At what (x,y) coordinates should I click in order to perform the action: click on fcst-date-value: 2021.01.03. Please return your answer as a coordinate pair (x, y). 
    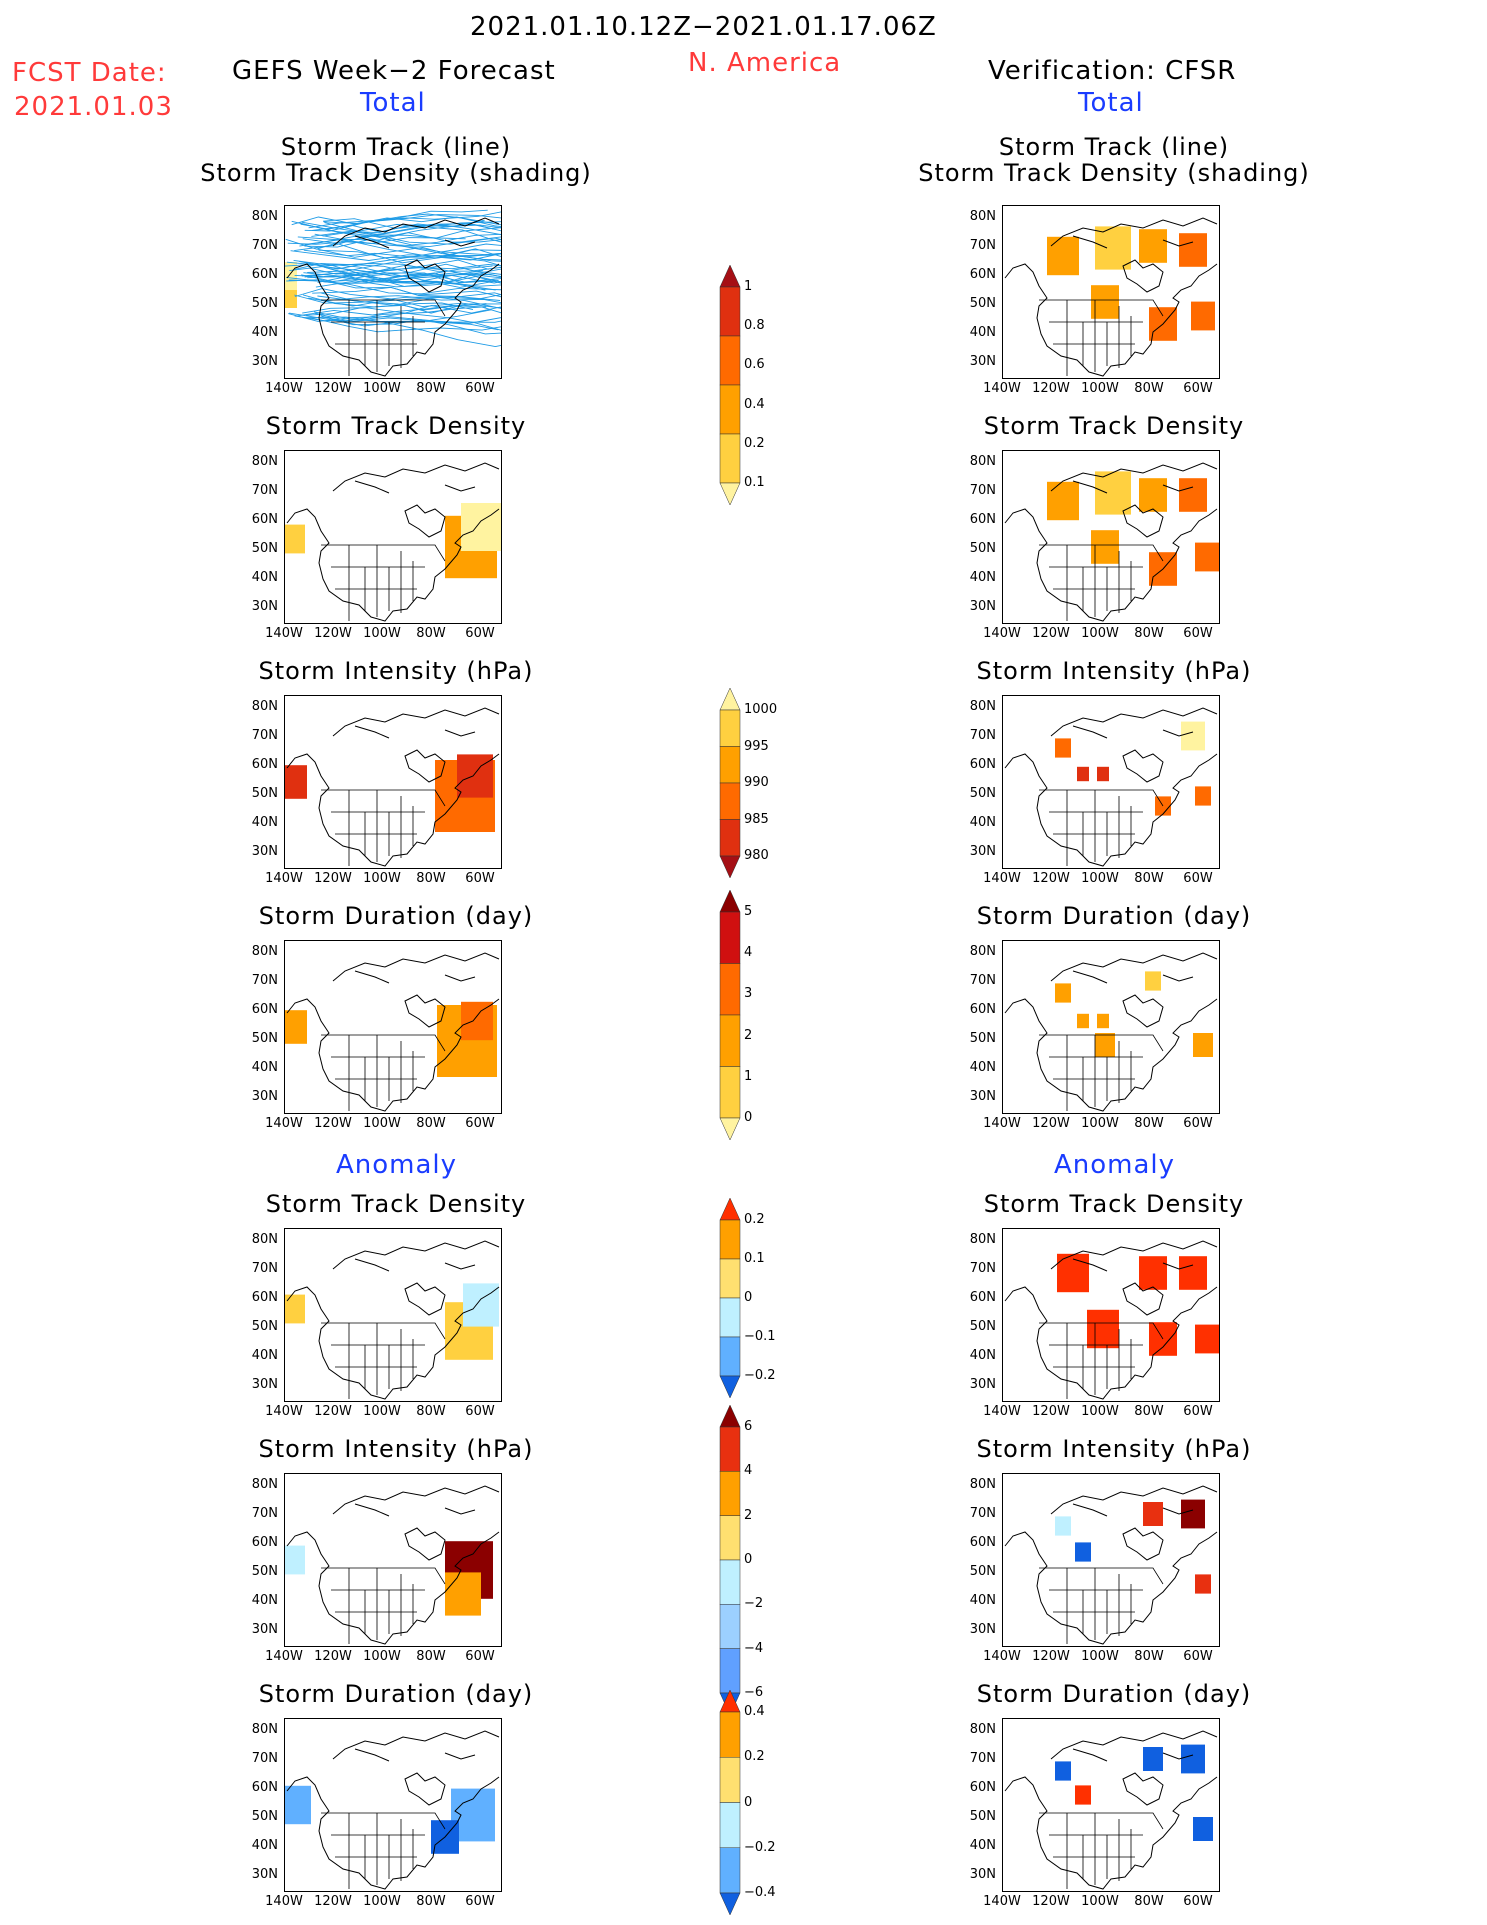
    Looking at the image, I should click on (93, 107).